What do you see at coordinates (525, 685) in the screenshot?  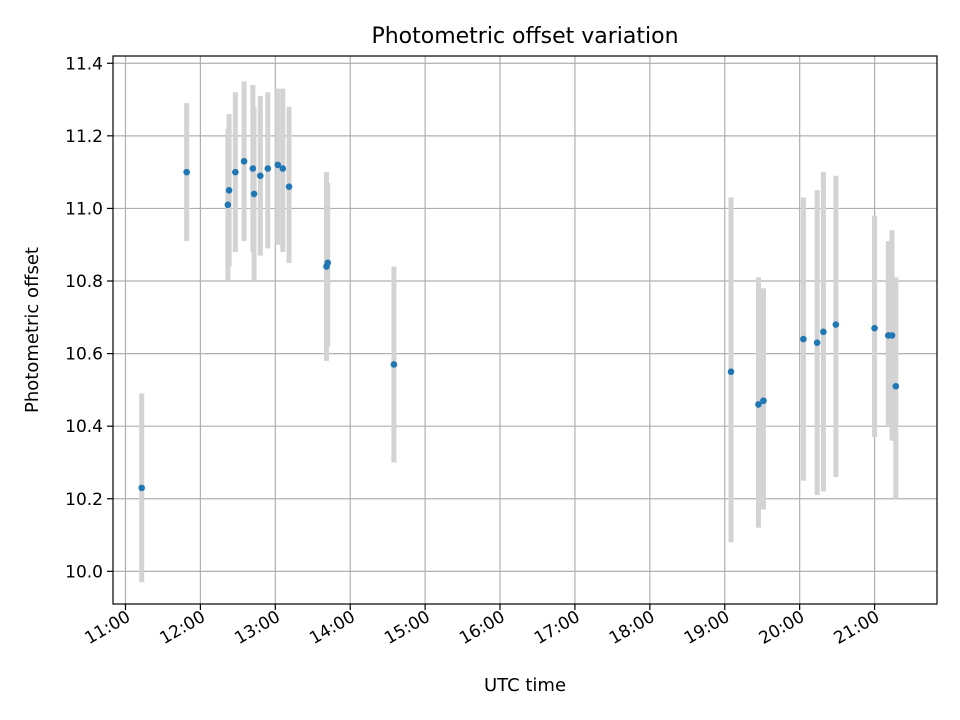 I see `x-axis-label: UTC time` at bounding box center [525, 685].